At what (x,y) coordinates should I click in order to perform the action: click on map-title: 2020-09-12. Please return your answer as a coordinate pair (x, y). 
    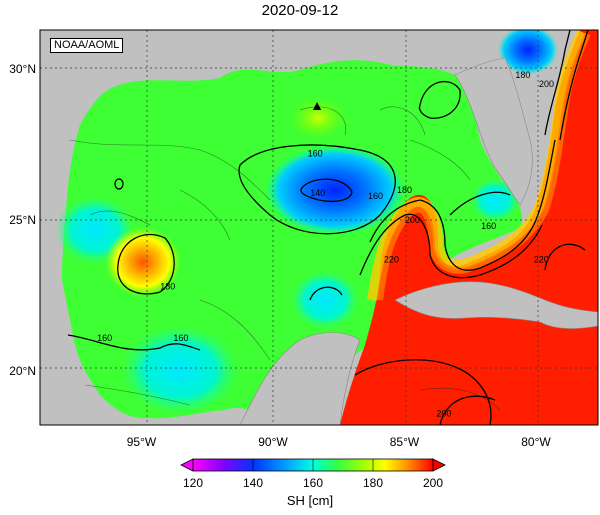
    Looking at the image, I should click on (300, 10).